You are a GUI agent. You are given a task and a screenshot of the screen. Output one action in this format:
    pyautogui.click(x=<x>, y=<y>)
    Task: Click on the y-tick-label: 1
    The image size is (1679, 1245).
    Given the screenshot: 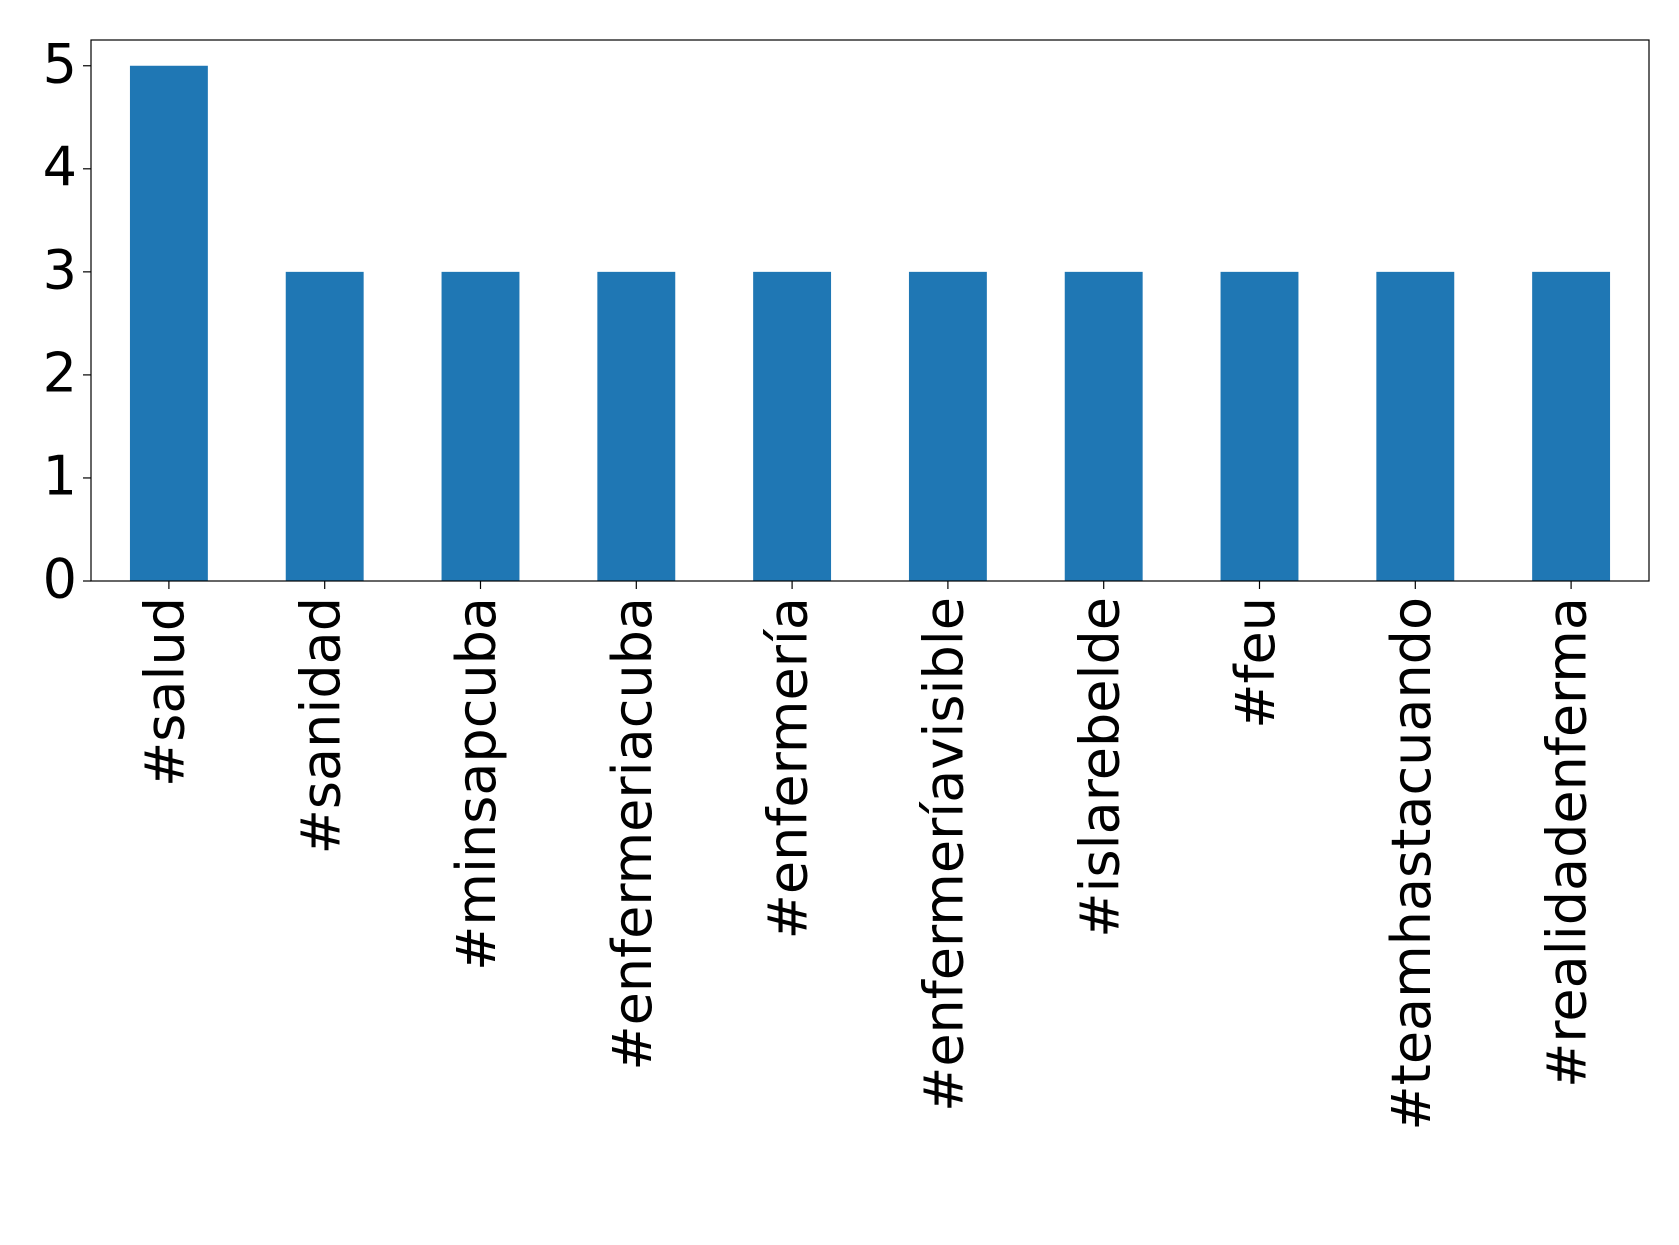 What is the action you would take?
    pyautogui.click(x=60, y=476)
    